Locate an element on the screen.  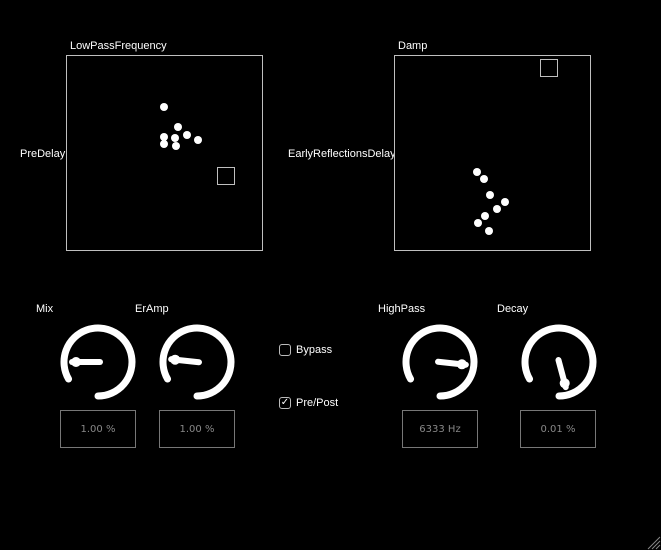
resize-grip-icon is located at coordinates (653, 542).